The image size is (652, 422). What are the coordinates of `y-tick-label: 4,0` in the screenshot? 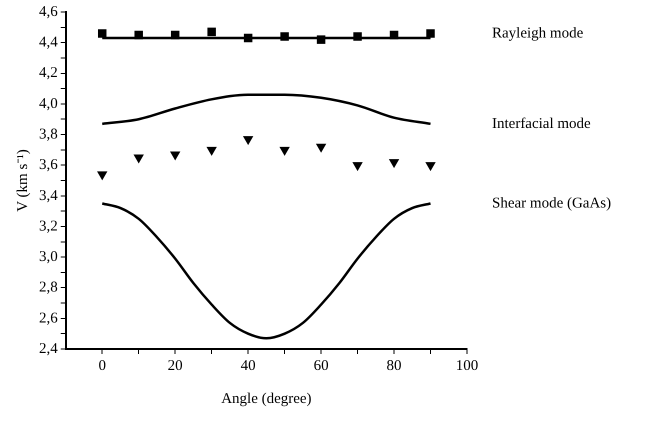 It's located at (48, 104).